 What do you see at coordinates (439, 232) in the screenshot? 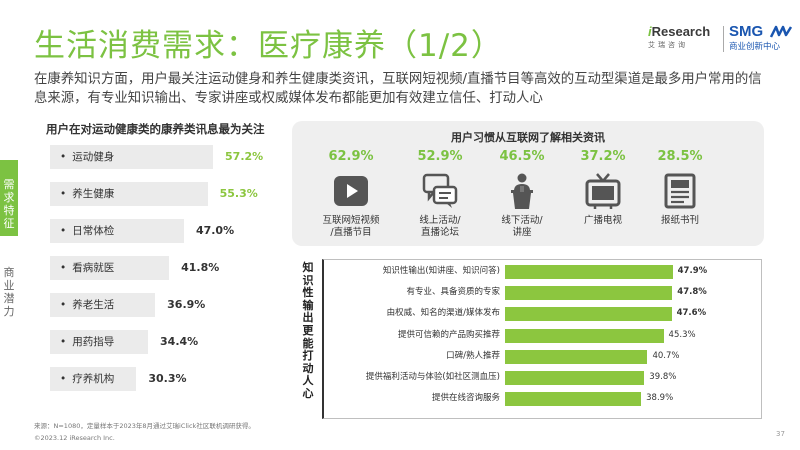
I see `channel-label-line: 直播论坛` at bounding box center [439, 232].